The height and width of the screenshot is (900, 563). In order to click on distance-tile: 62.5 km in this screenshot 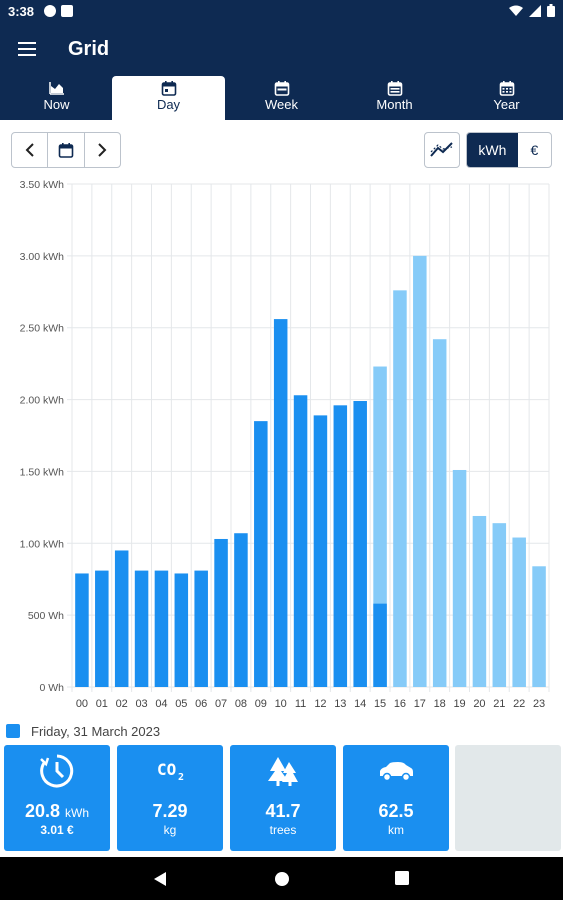, I will do `click(396, 798)`.